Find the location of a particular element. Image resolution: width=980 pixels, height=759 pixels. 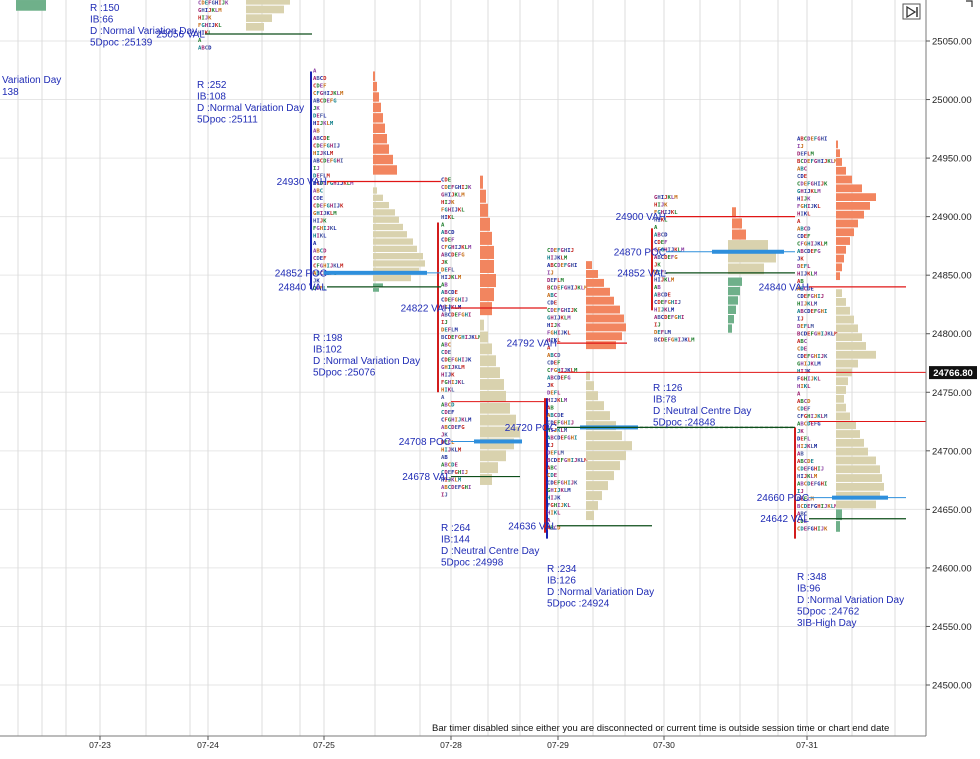

play-end-icon is located at coordinates (911, 11).